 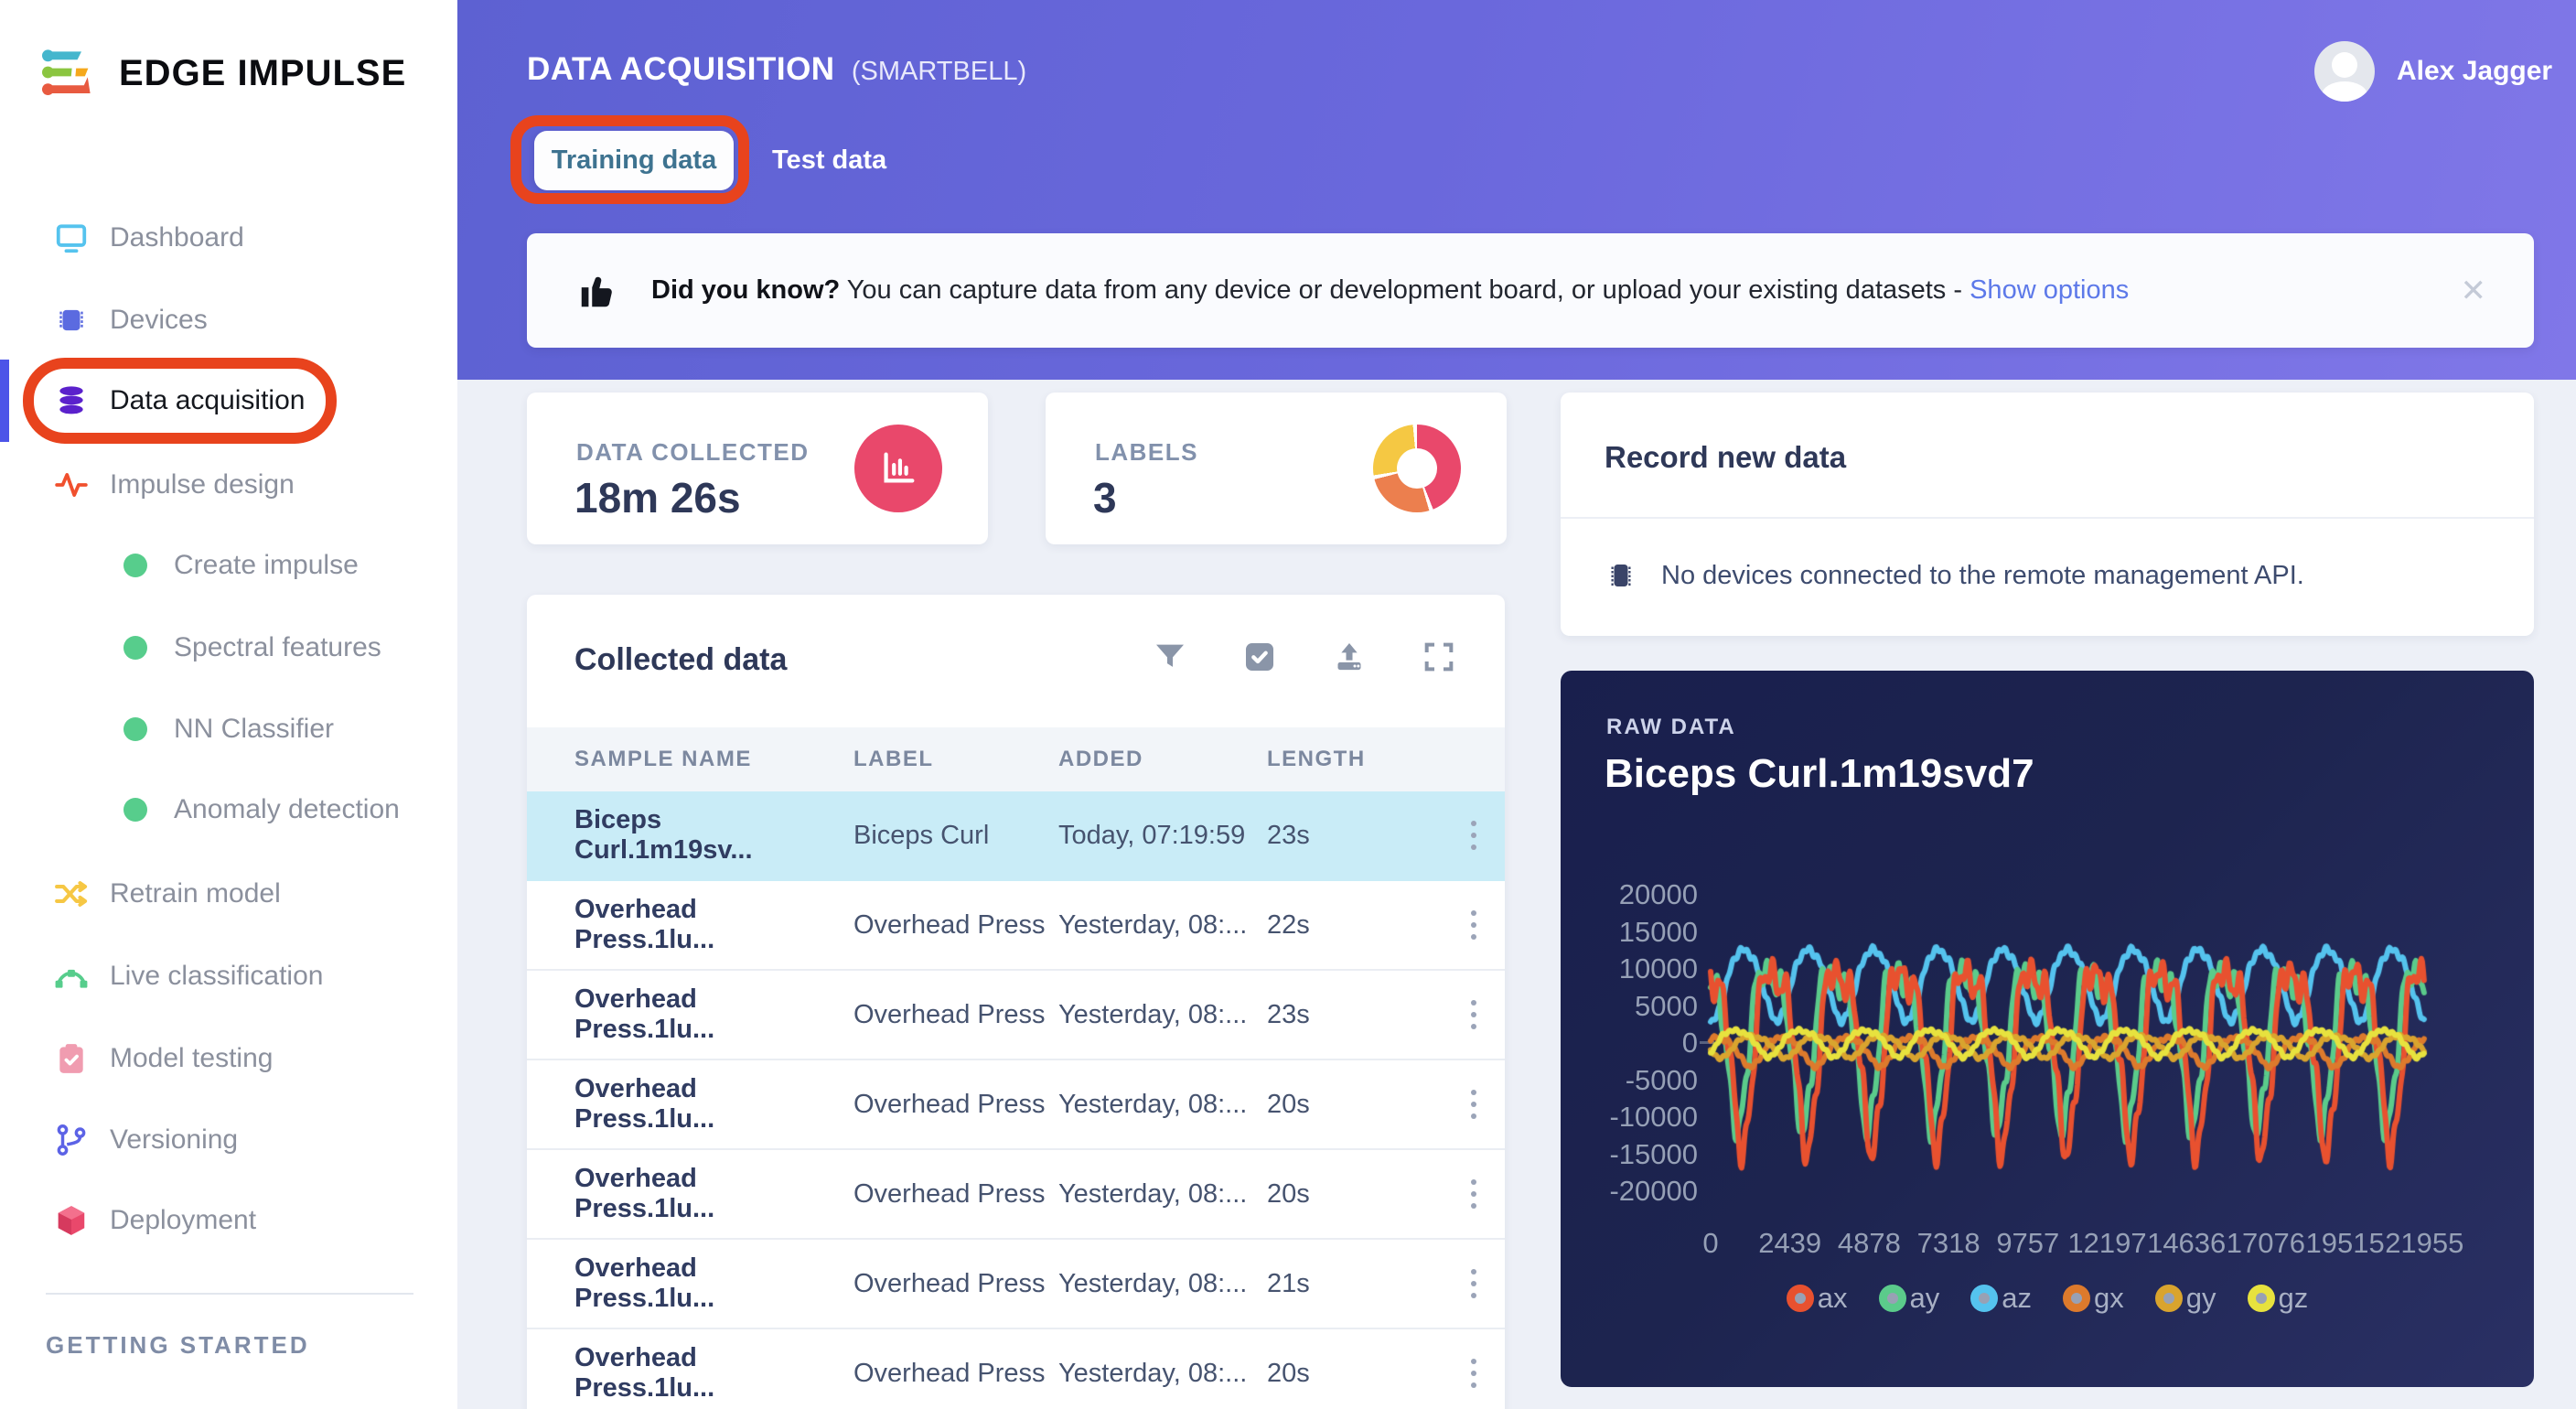 What do you see at coordinates (830, 160) in the screenshot?
I see `tab-test-data: Test data` at bounding box center [830, 160].